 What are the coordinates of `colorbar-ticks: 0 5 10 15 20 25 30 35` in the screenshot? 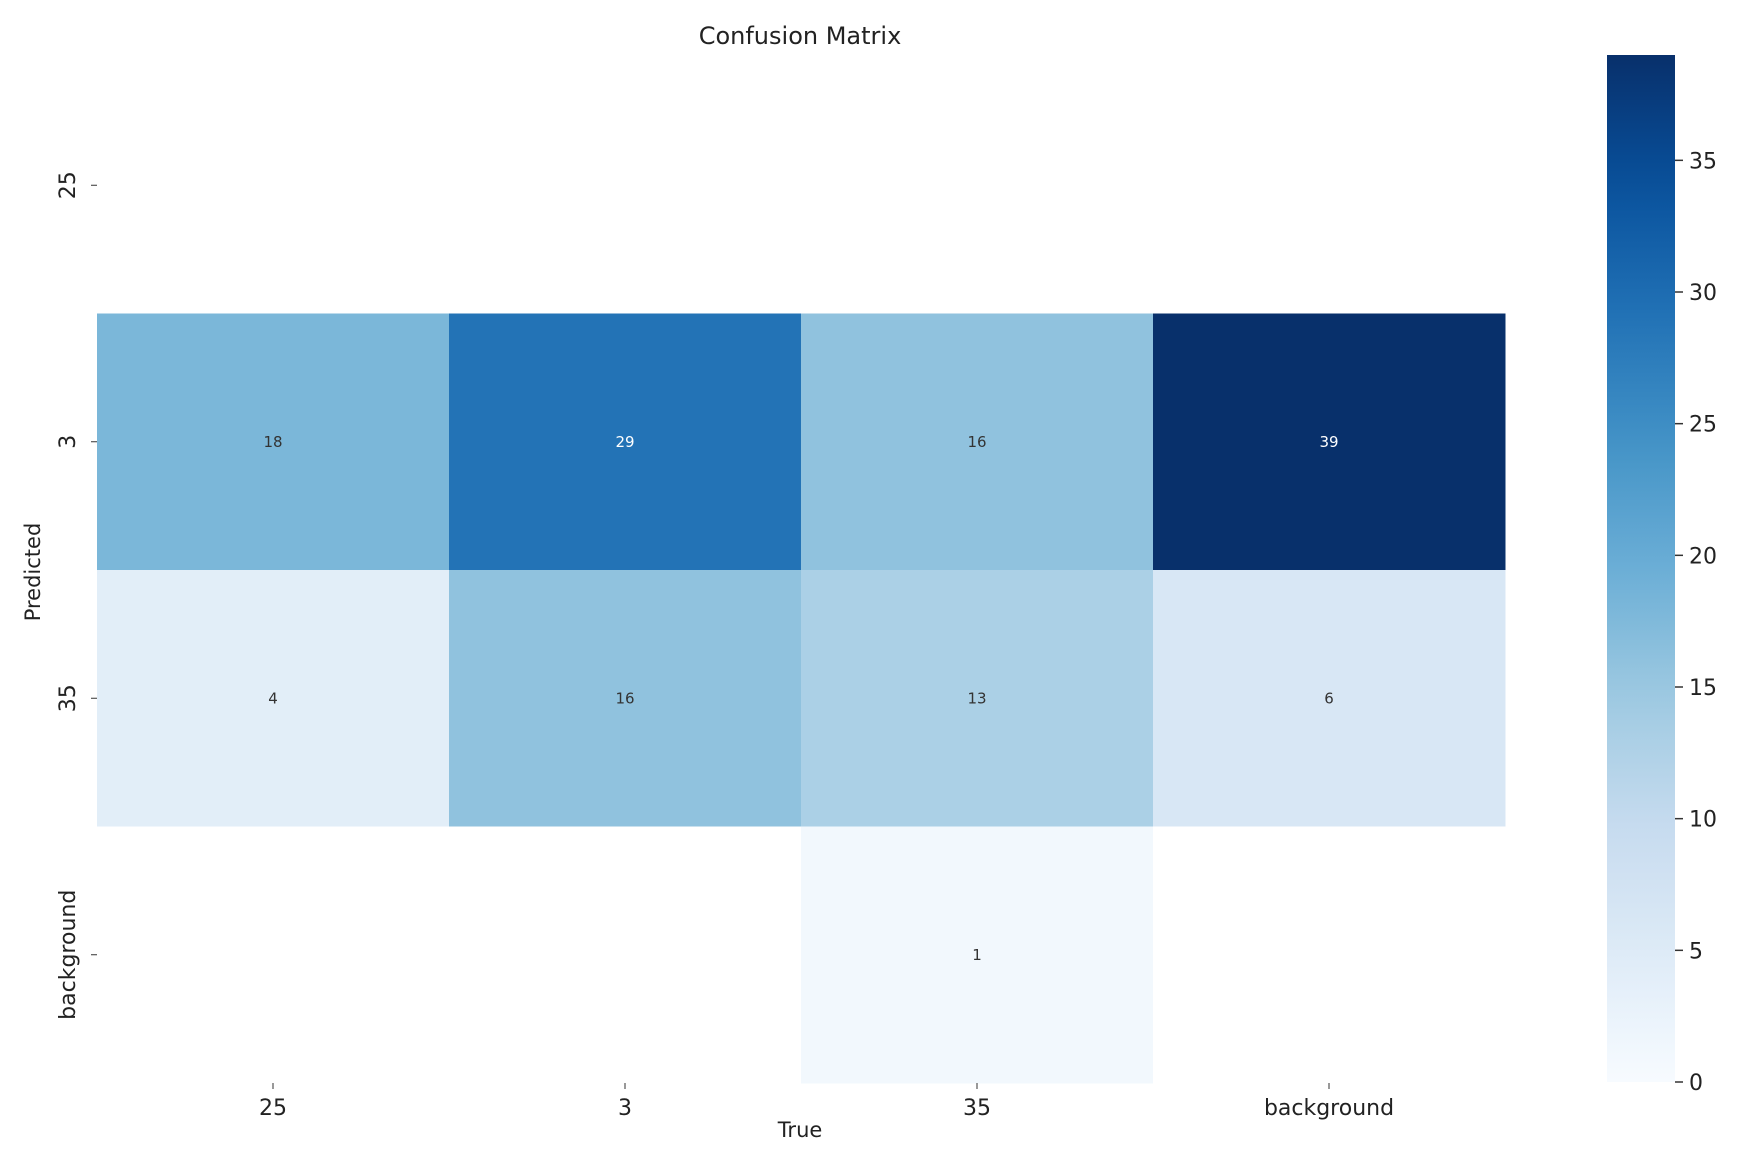 It's located at (1696, 622).